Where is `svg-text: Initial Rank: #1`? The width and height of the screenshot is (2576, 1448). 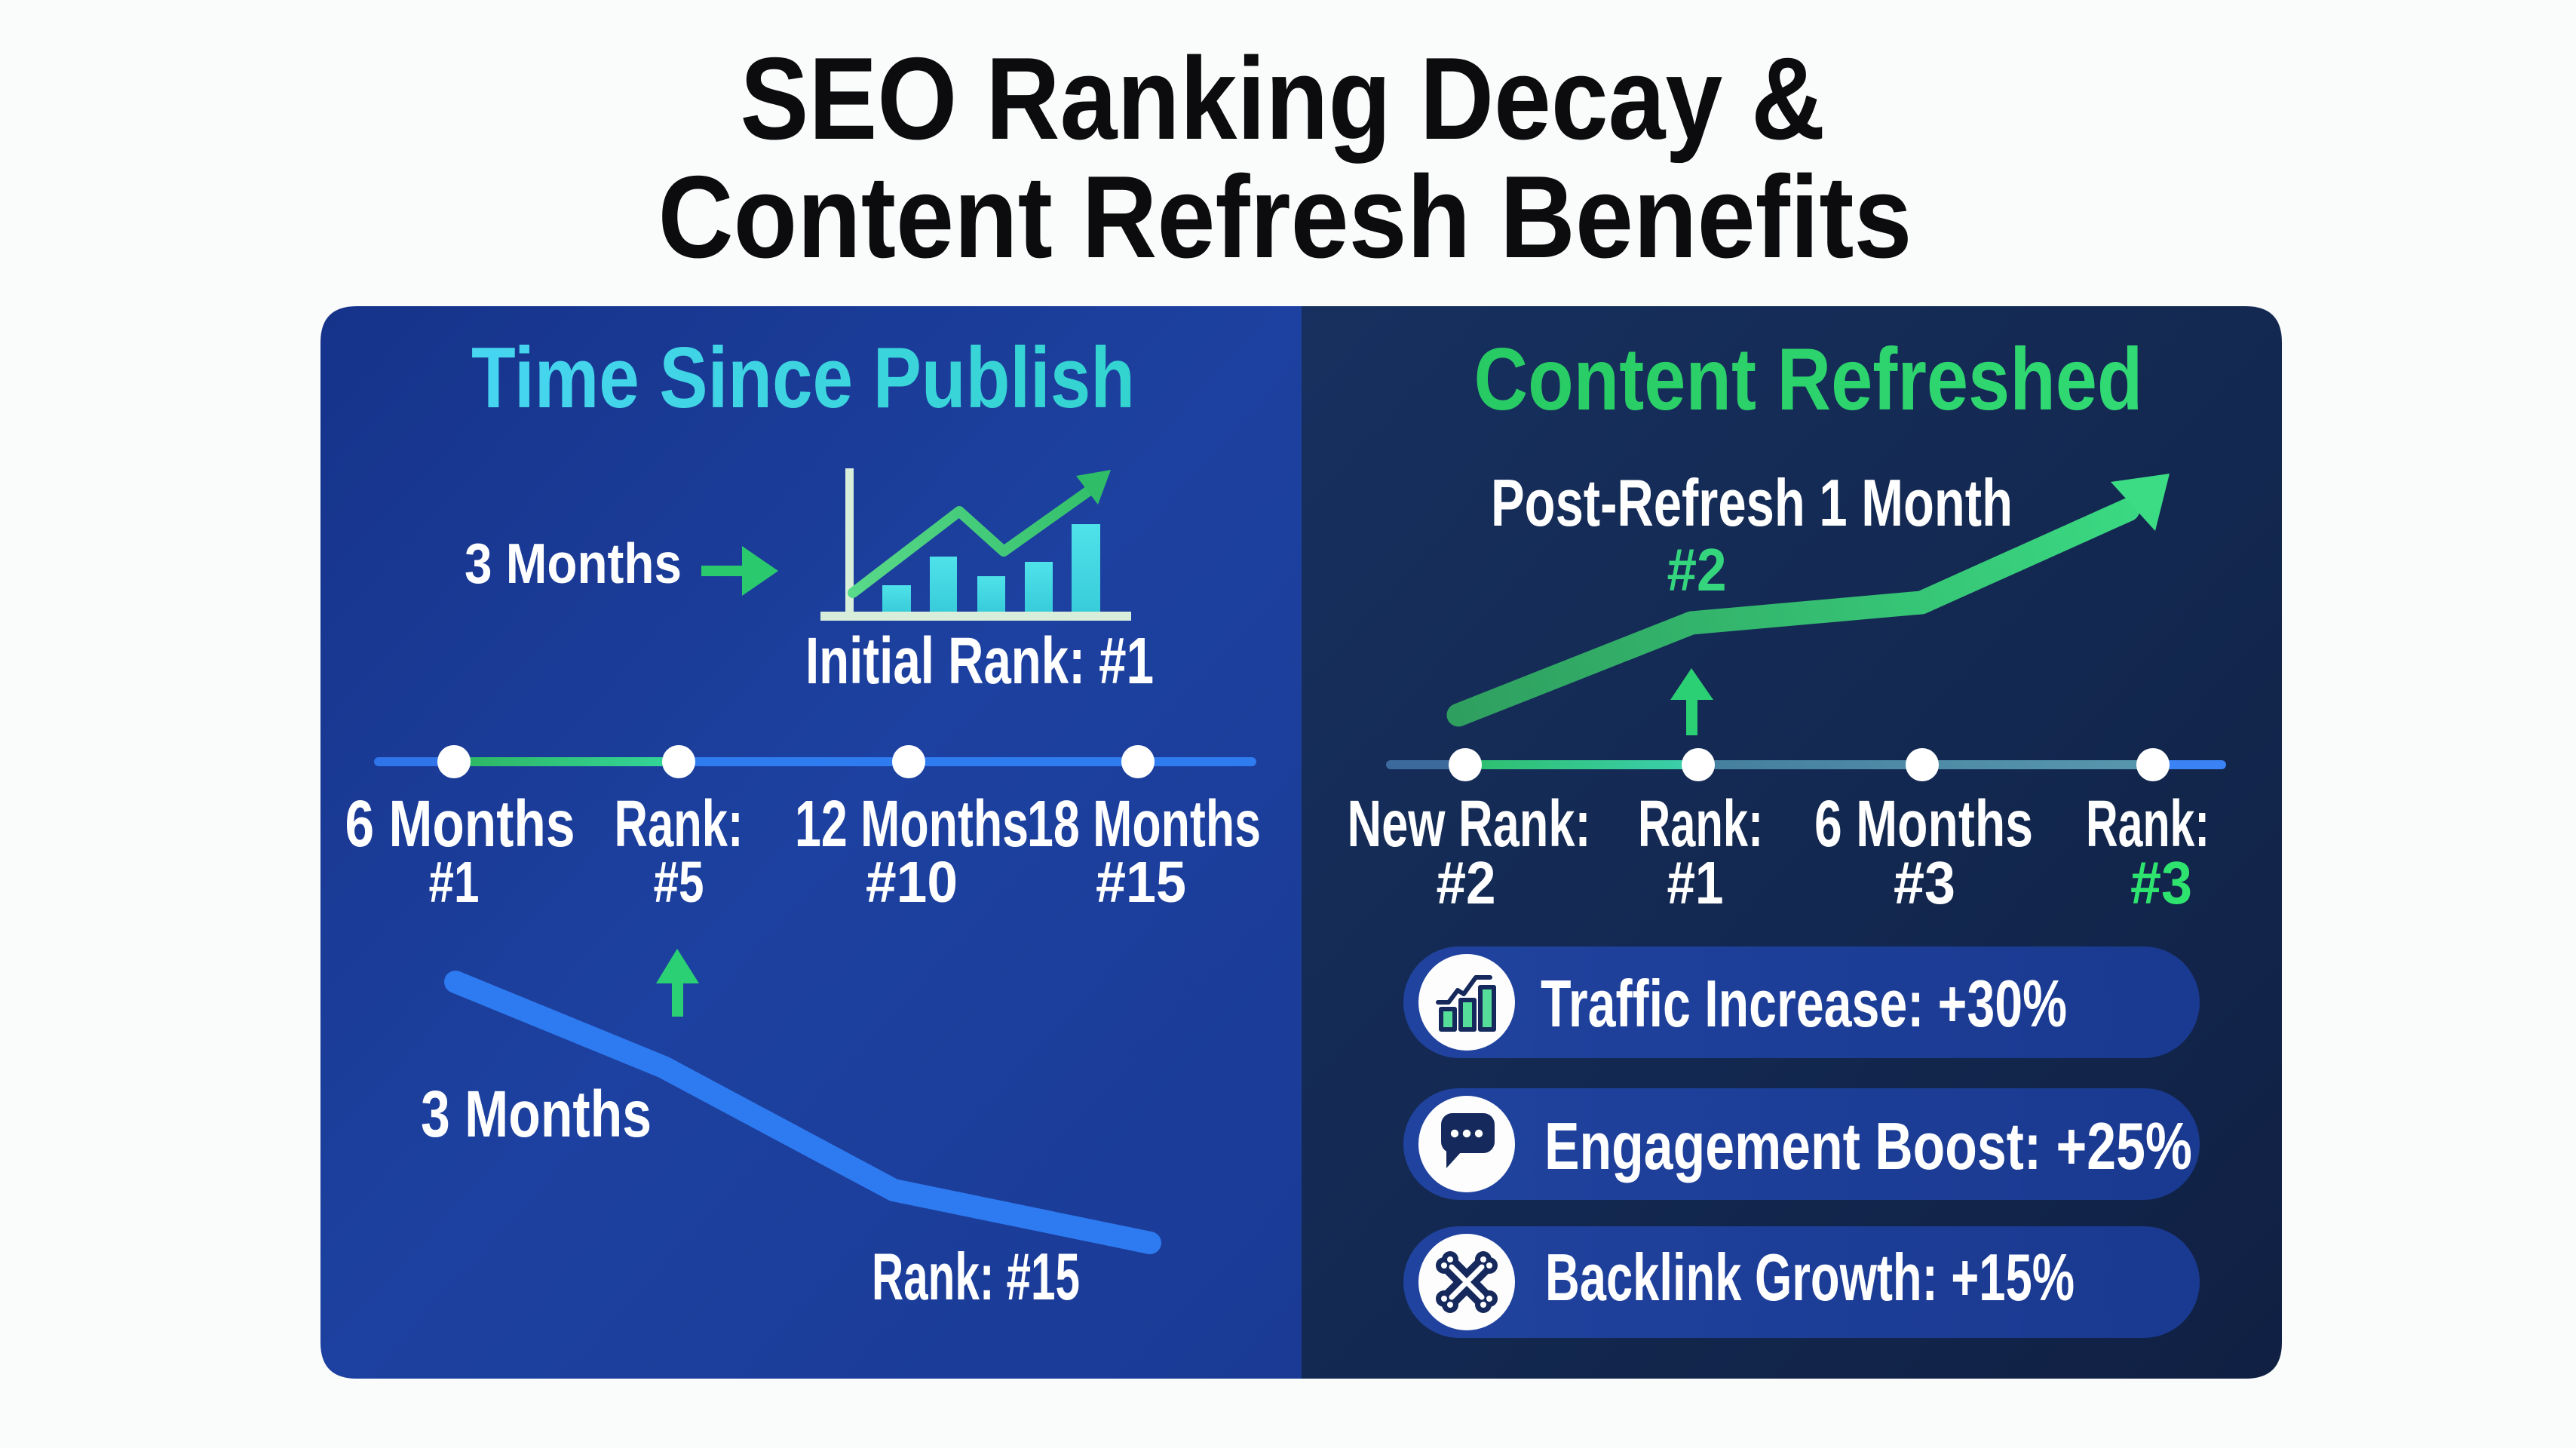 svg-text: Initial Rank: #1 is located at coordinates (979, 661).